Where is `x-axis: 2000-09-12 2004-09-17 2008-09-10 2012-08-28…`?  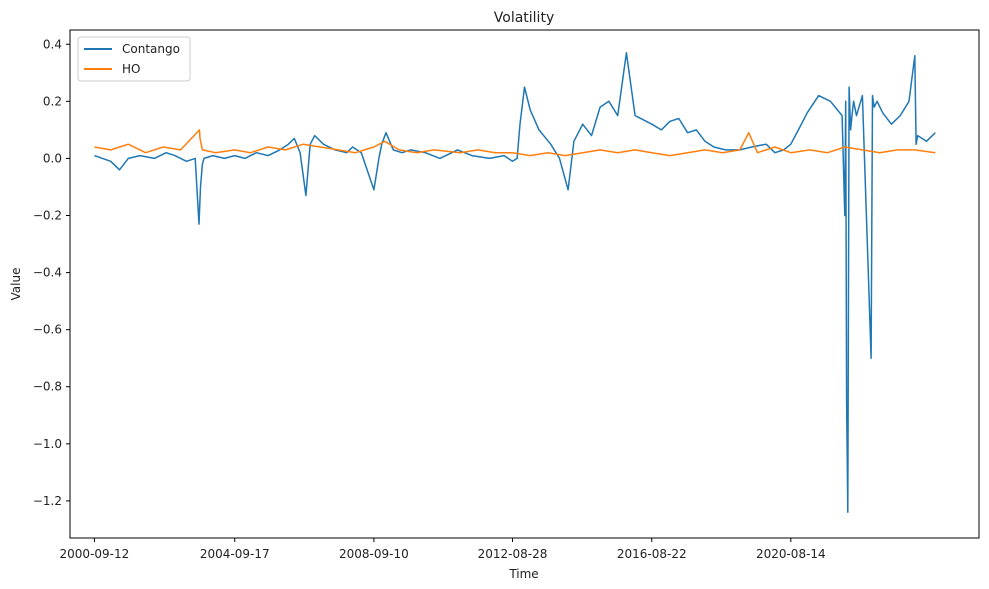
x-axis: 2000-09-12 2004-09-17 2008-09-10 2012-08-28… is located at coordinates (443, 549).